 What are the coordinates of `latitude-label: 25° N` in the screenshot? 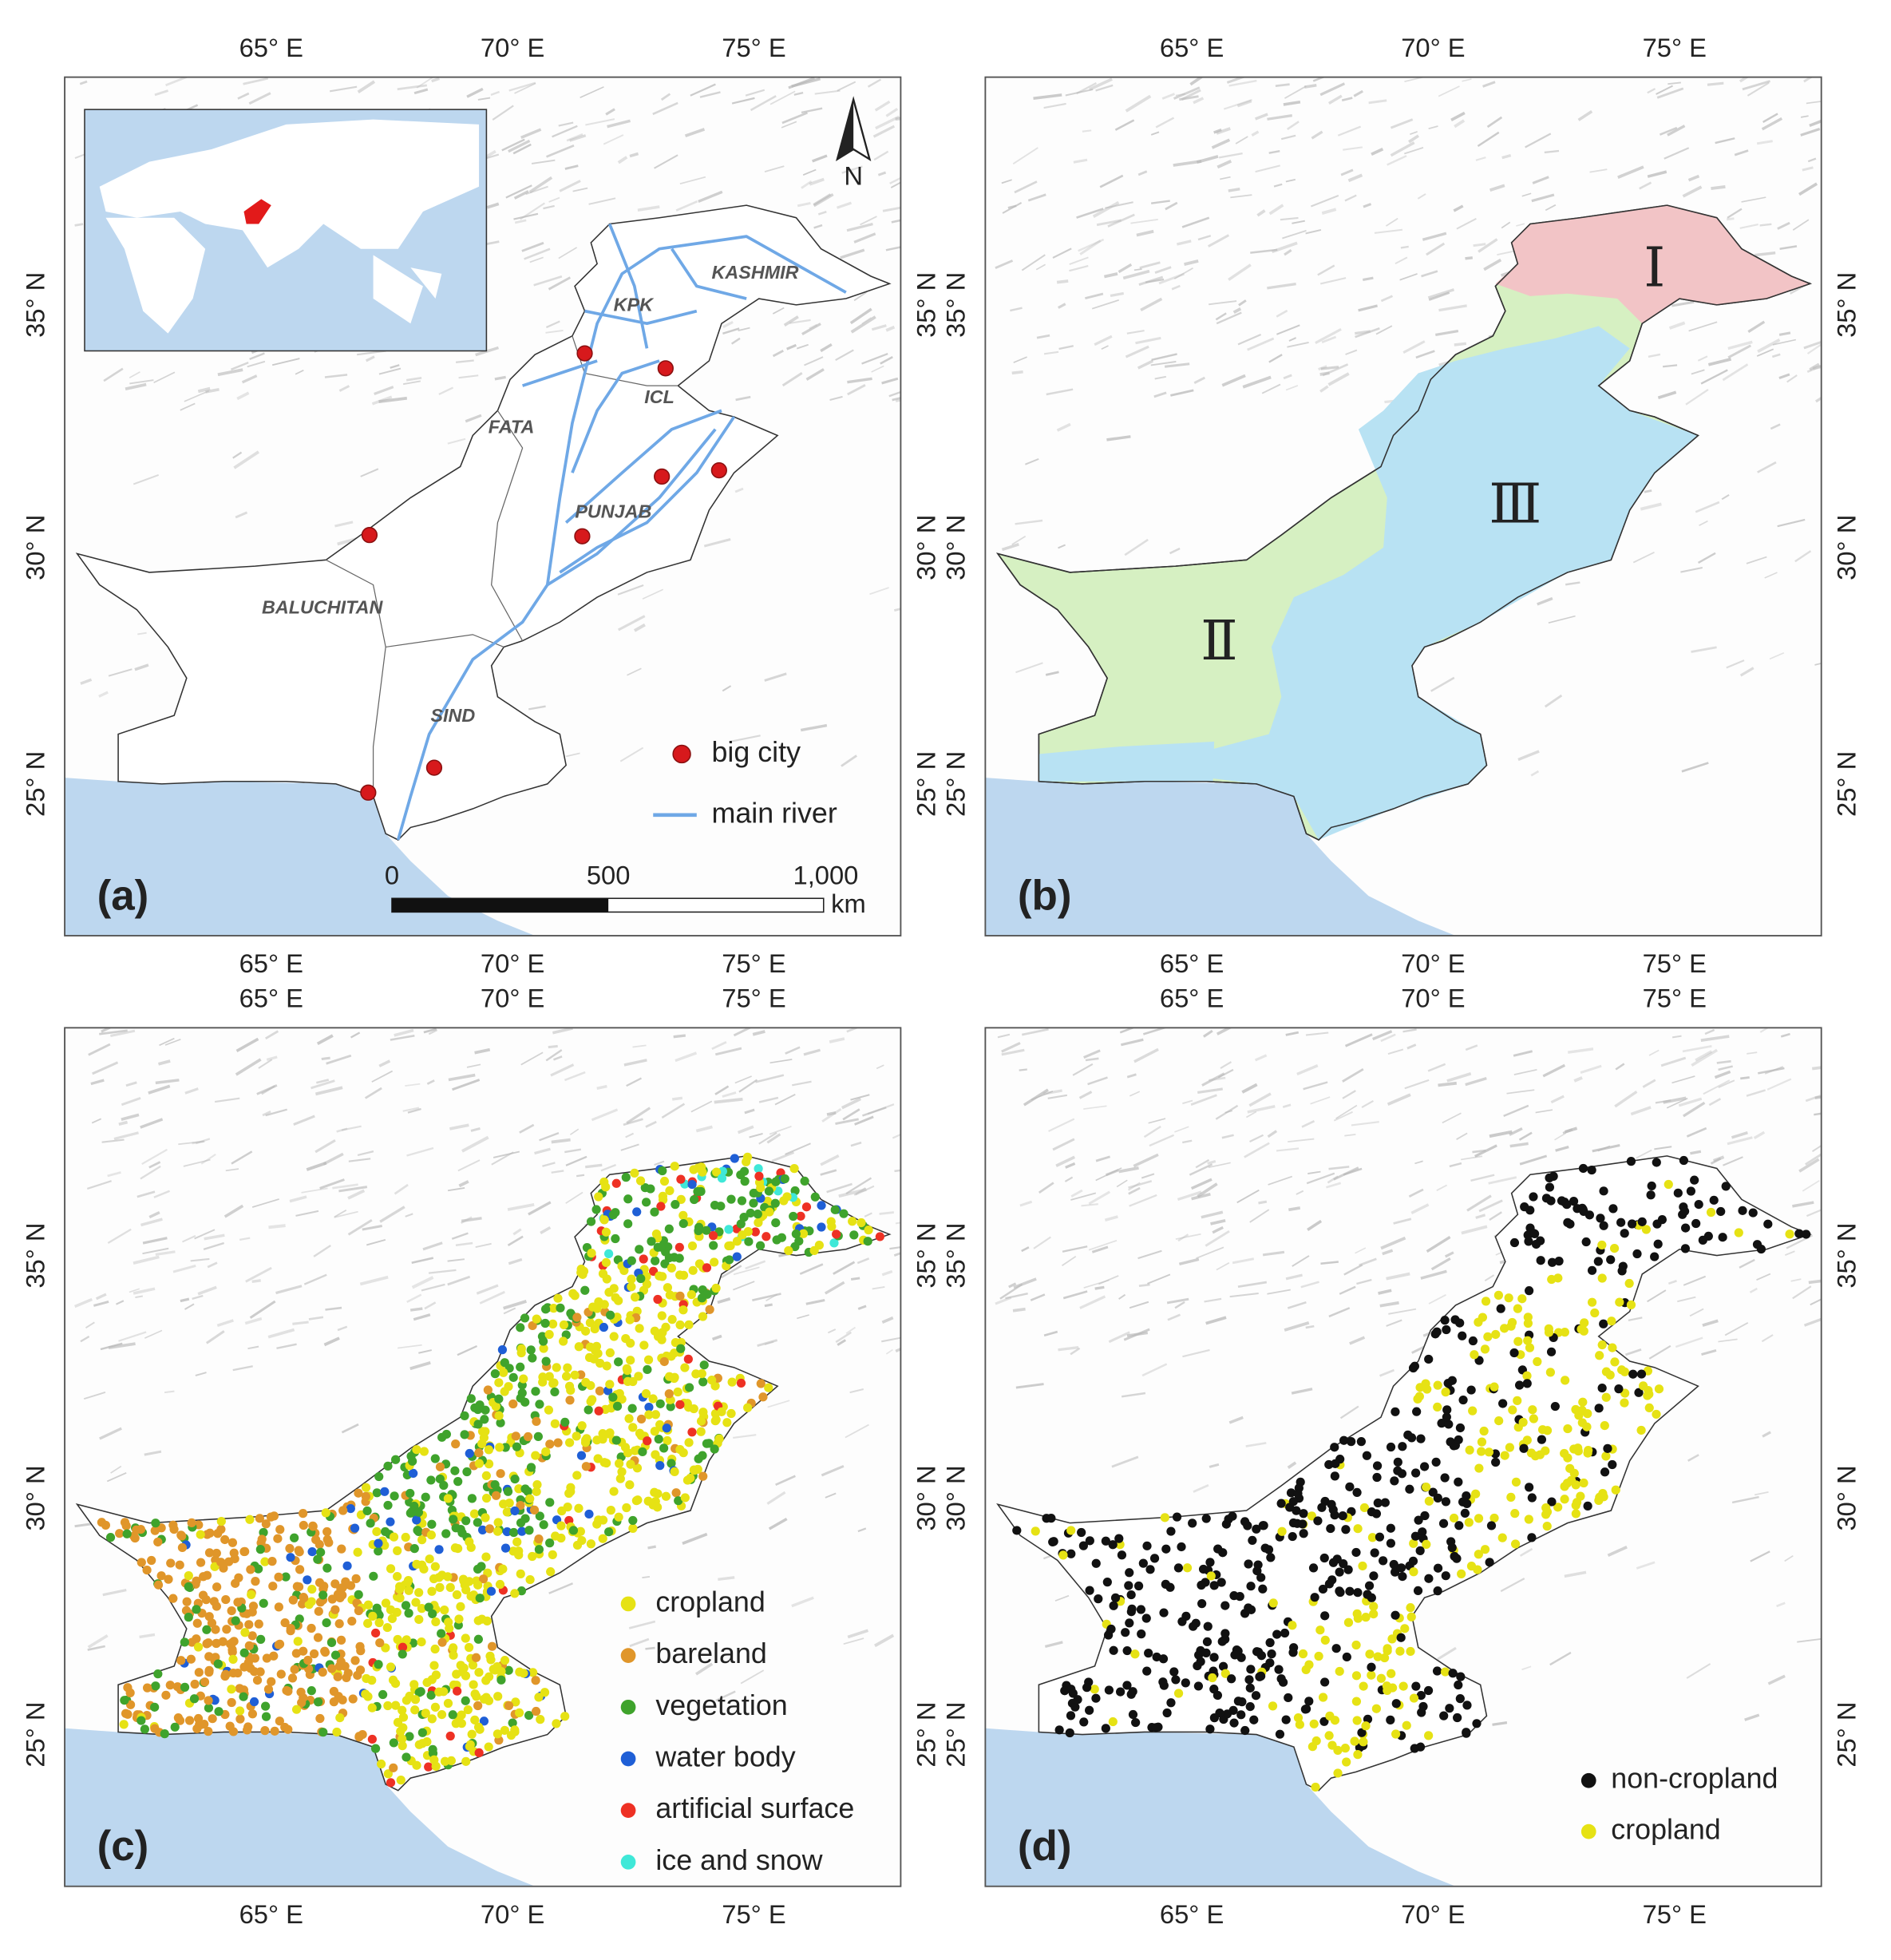 It's located at (1846, 1734).